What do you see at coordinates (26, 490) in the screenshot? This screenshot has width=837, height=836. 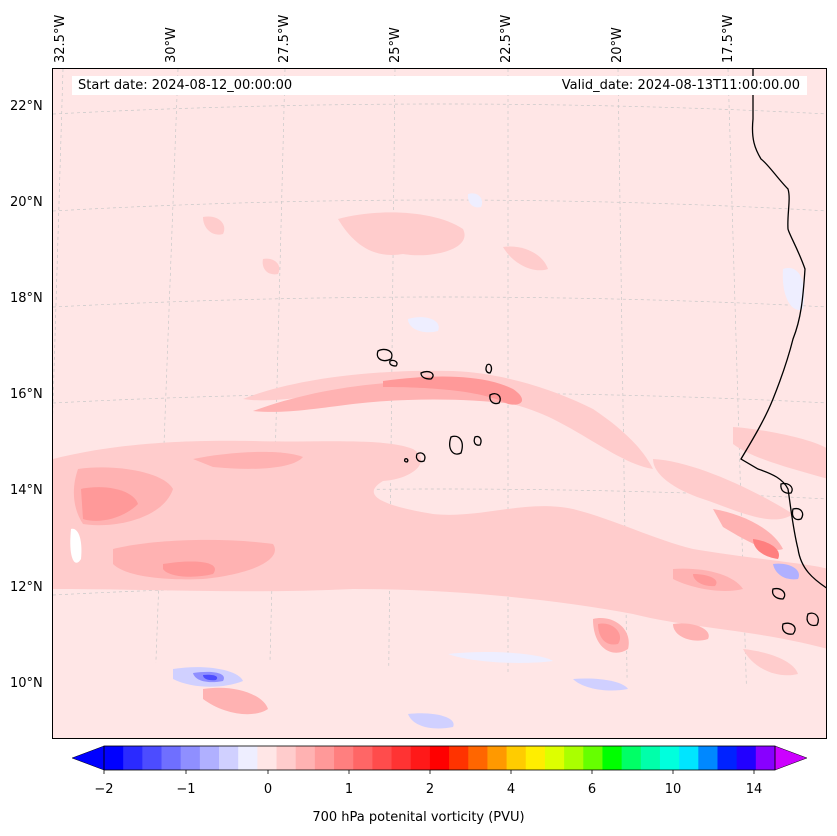 I see `lat-label: 14°N` at bounding box center [26, 490].